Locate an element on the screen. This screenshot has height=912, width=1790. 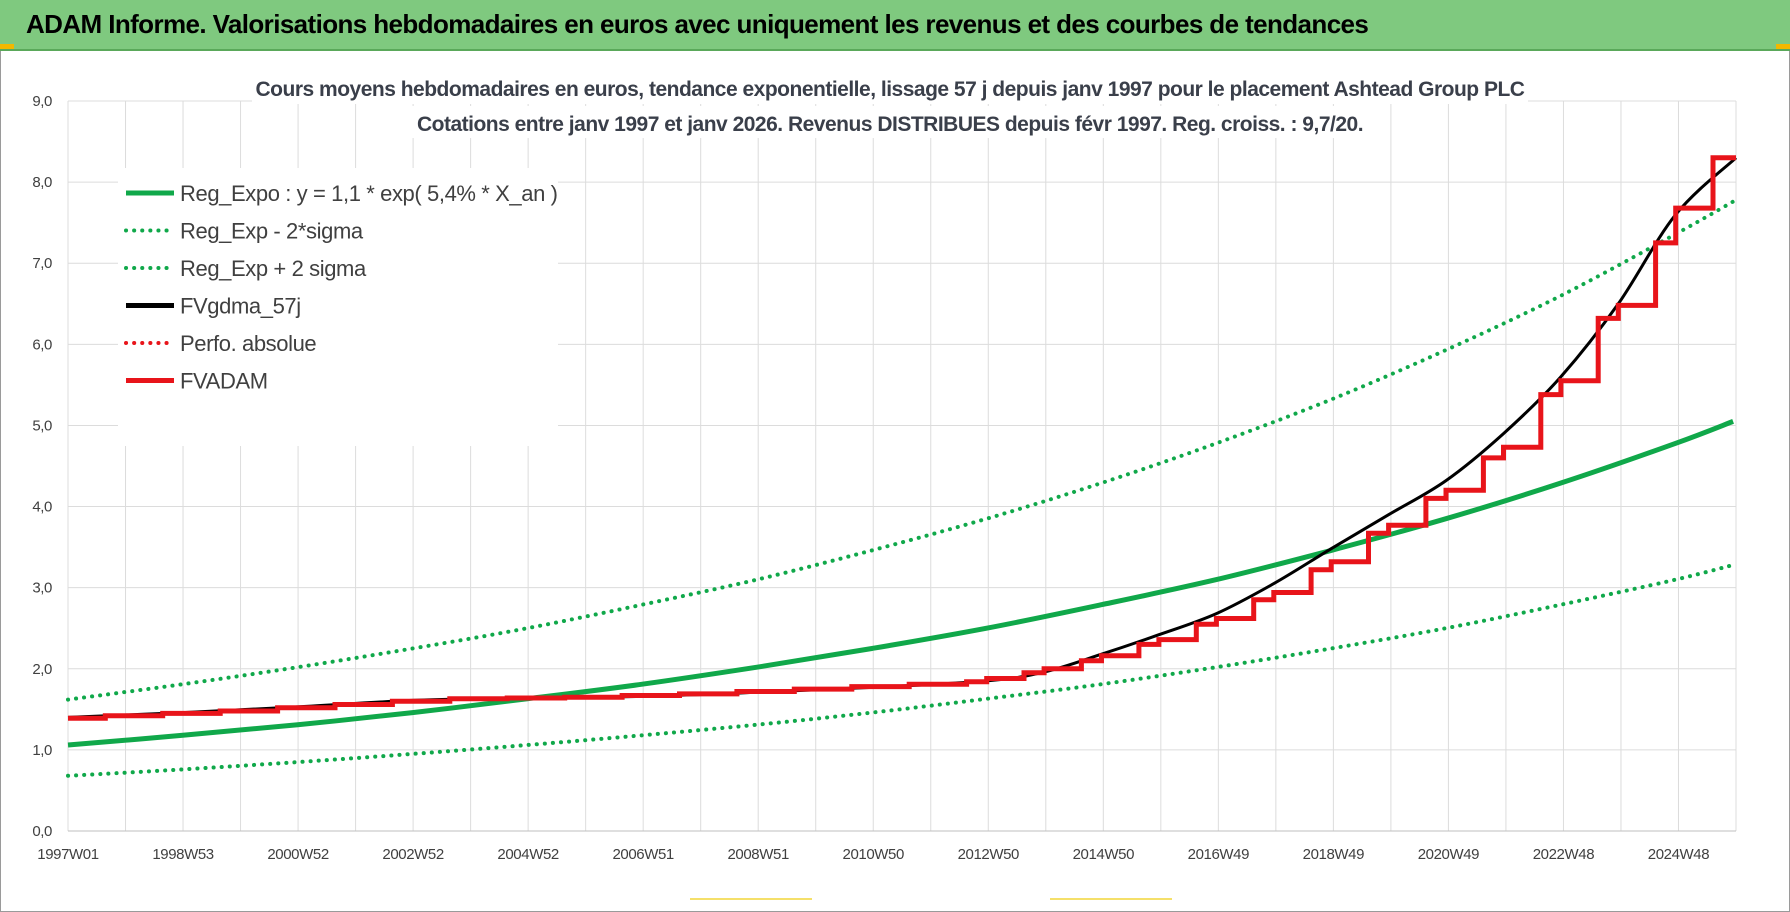
y-tick-label: 7,0 is located at coordinates (42, 263).